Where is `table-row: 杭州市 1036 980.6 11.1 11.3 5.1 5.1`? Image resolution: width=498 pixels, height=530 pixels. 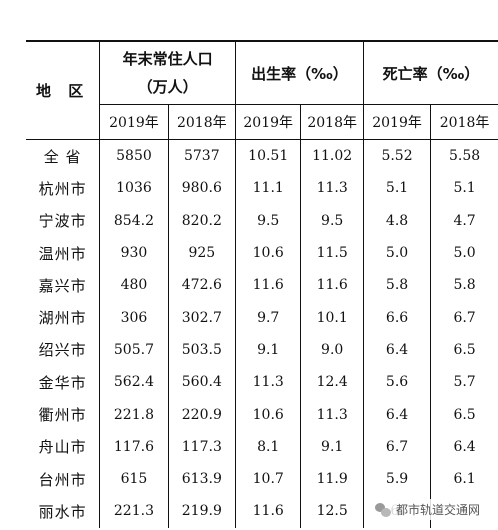 table-row: 杭州市 1036 980.6 11.1 11.3 5.1 5.1 is located at coordinates (262, 188).